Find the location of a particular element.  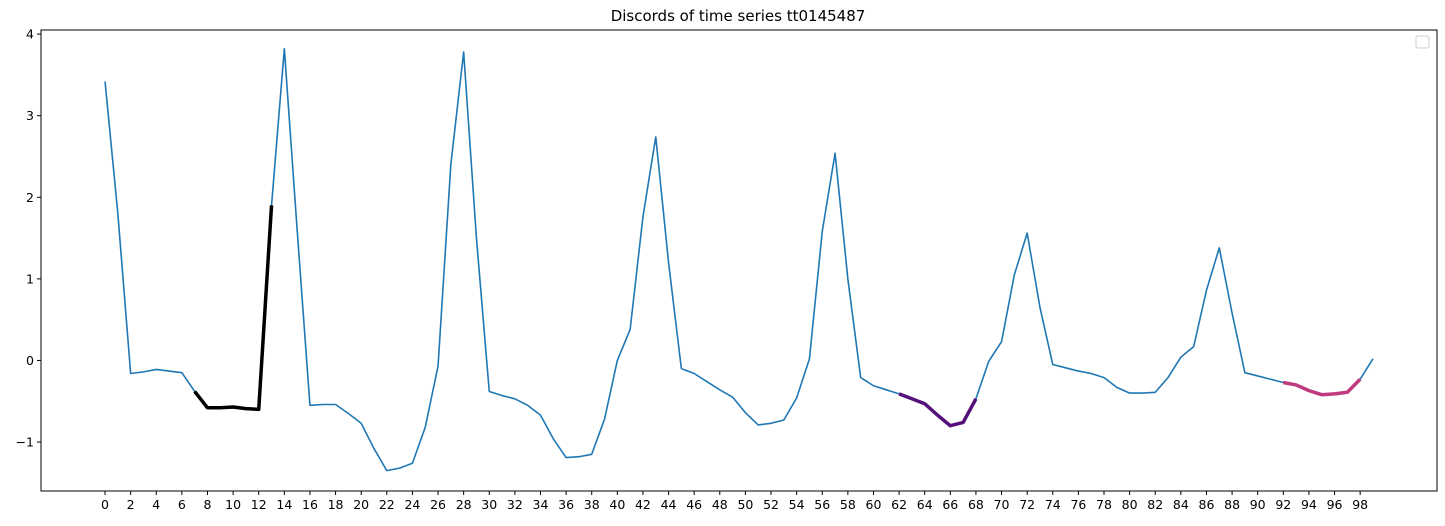

x-tick-label: 36 is located at coordinates (566, 504).